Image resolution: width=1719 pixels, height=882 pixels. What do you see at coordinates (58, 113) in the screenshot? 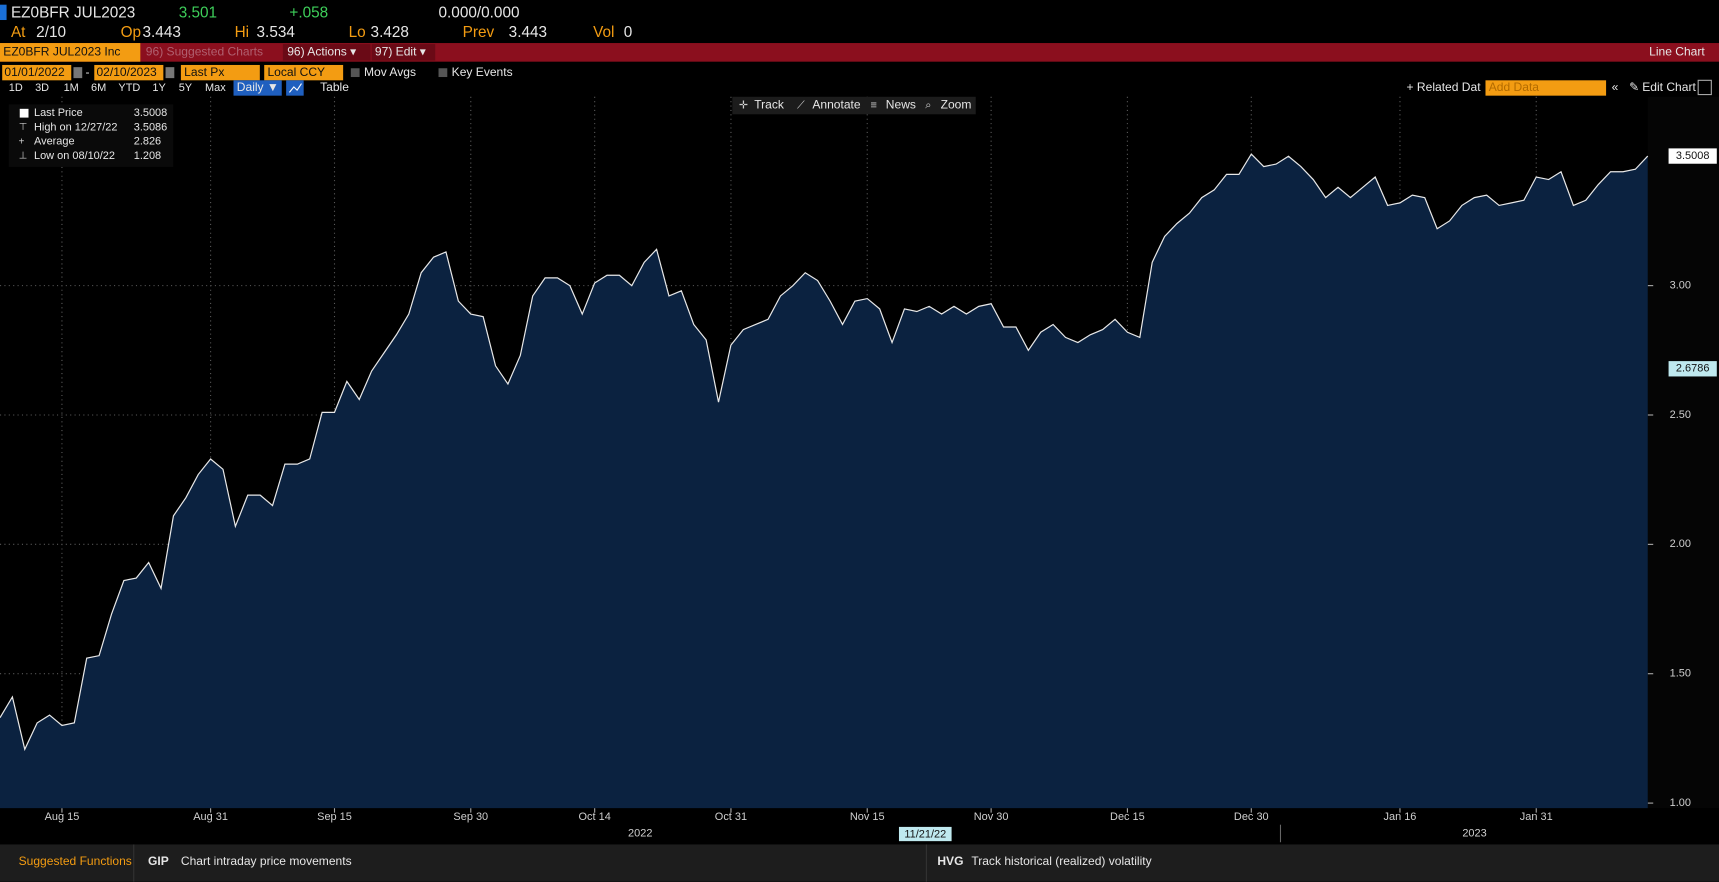
I see `legend-label: Last Price` at bounding box center [58, 113].